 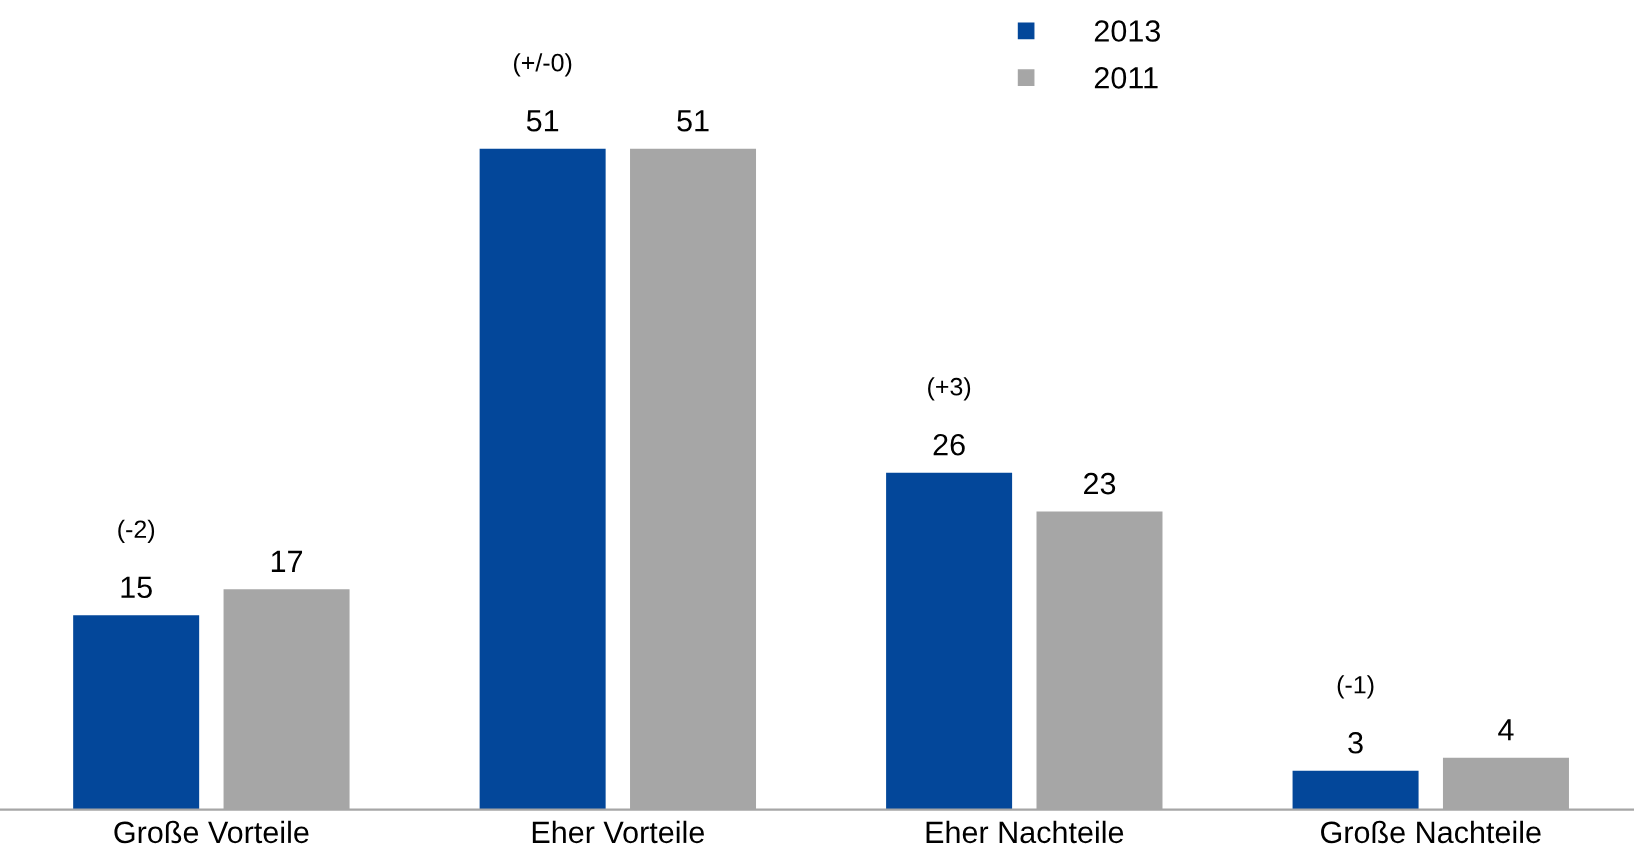 What do you see at coordinates (949, 444) in the screenshot?
I see `data-label: 26` at bounding box center [949, 444].